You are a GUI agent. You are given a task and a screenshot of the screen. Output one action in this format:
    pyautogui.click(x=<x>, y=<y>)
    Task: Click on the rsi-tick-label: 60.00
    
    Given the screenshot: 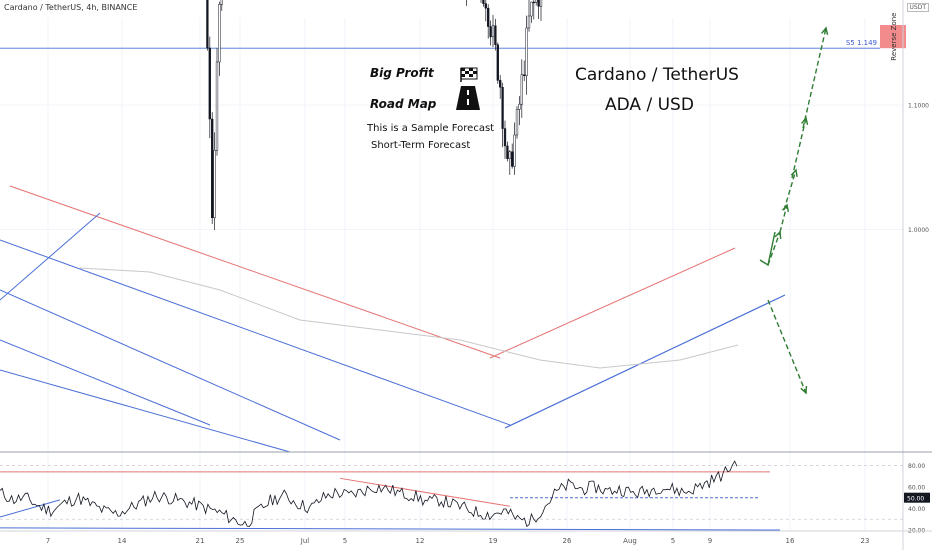 What is the action you would take?
    pyautogui.click(x=916, y=487)
    